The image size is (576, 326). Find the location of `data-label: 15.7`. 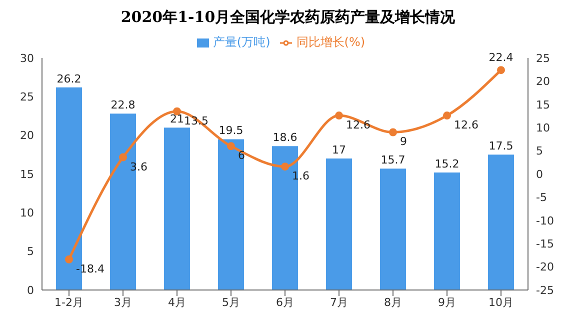

data-label: 15.7 is located at coordinates (393, 160).